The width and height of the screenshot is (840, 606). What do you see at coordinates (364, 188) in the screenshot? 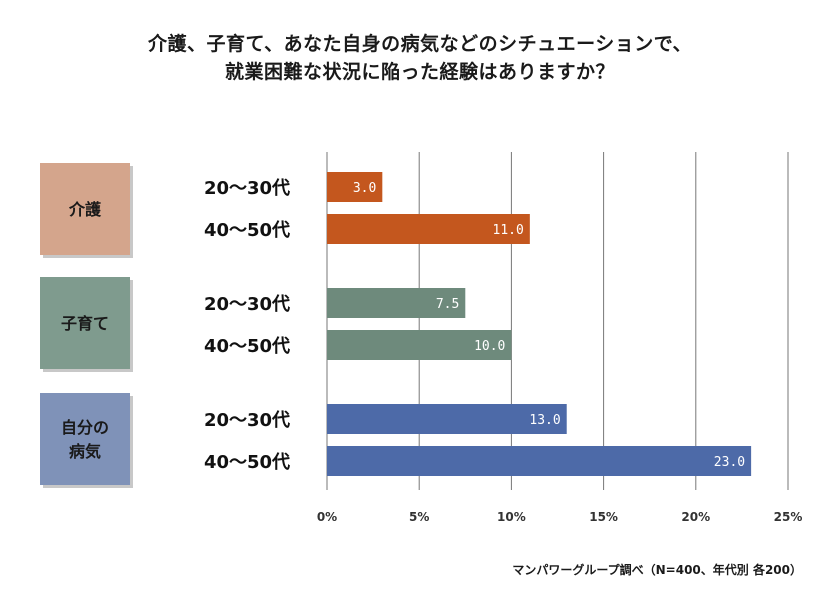
I see `bar-value-label: 3.0` at bounding box center [364, 188].